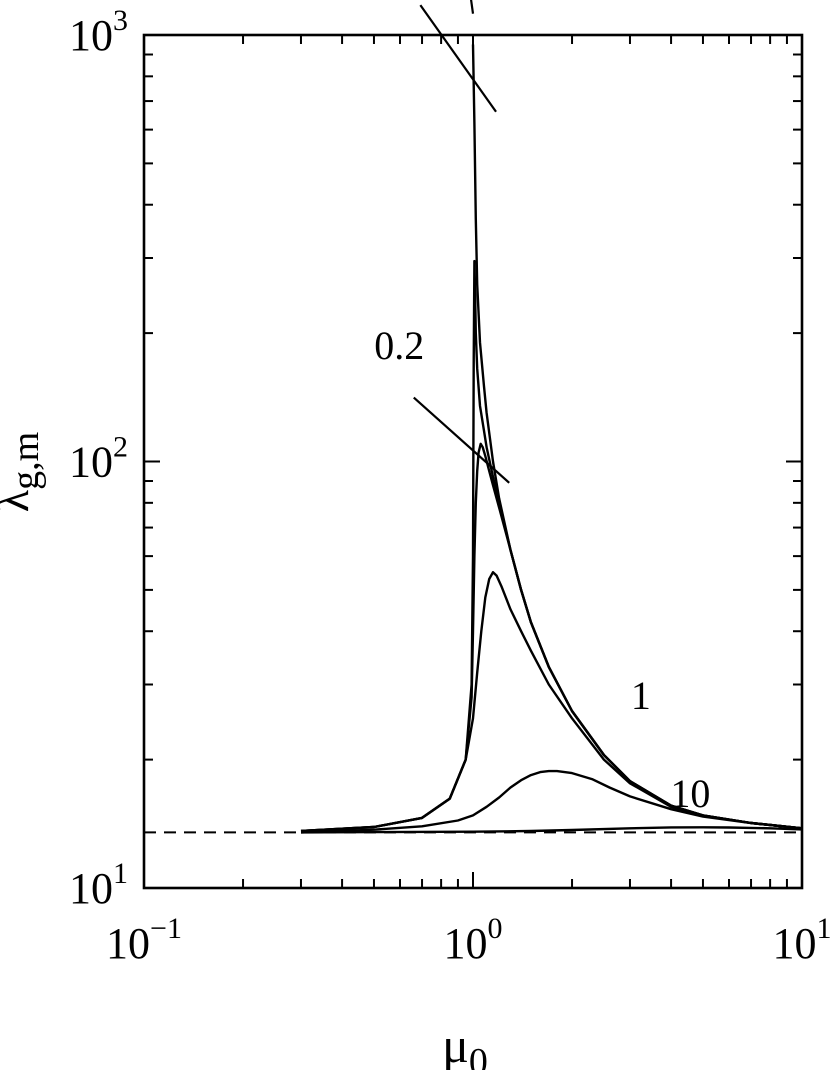 The width and height of the screenshot is (832, 1070). I want to click on x-tick-label: 10¹, so click(802, 940).